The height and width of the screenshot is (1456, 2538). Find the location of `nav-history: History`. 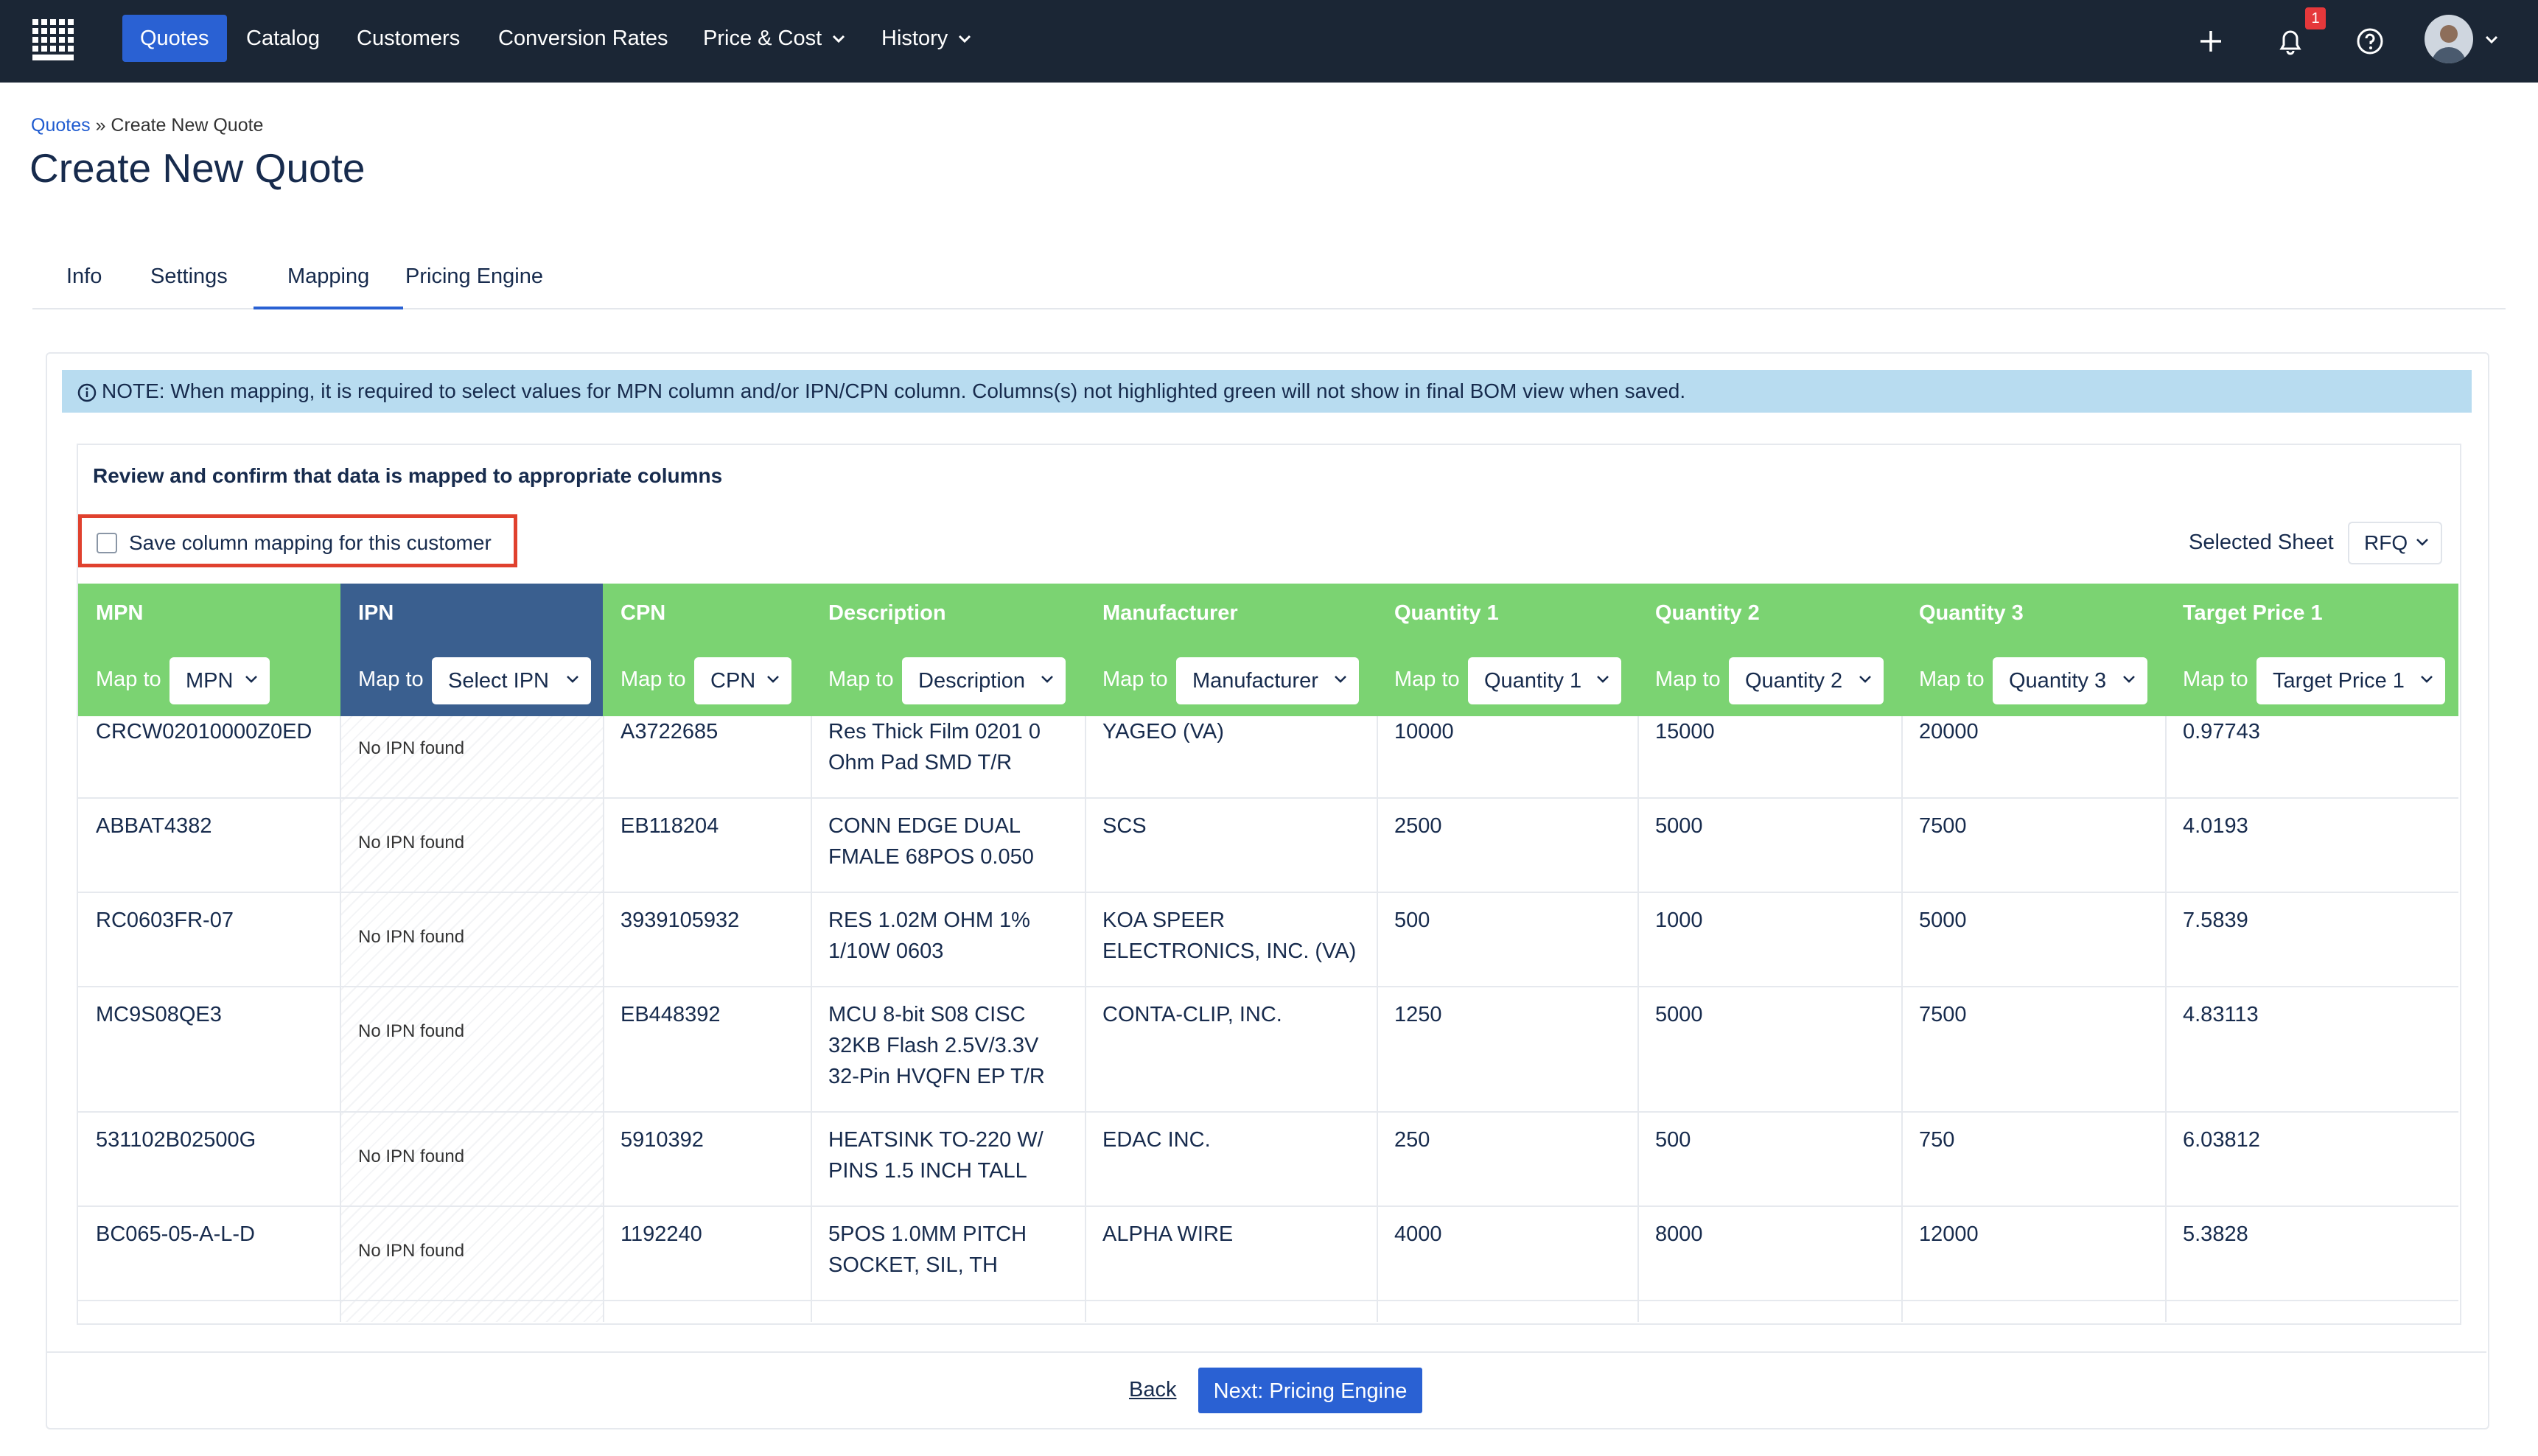

nav-history: History is located at coordinates (926, 38).